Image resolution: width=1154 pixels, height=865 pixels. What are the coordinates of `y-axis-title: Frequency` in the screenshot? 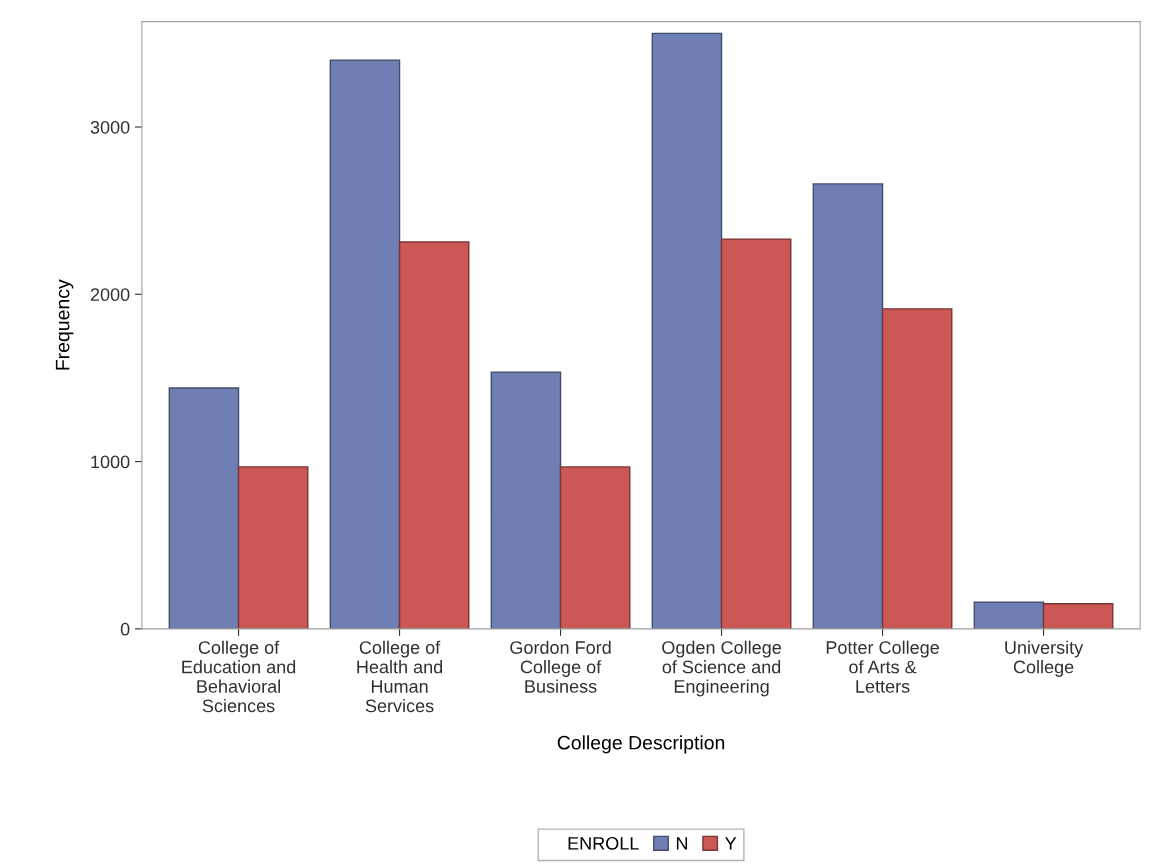 It's located at (64, 324).